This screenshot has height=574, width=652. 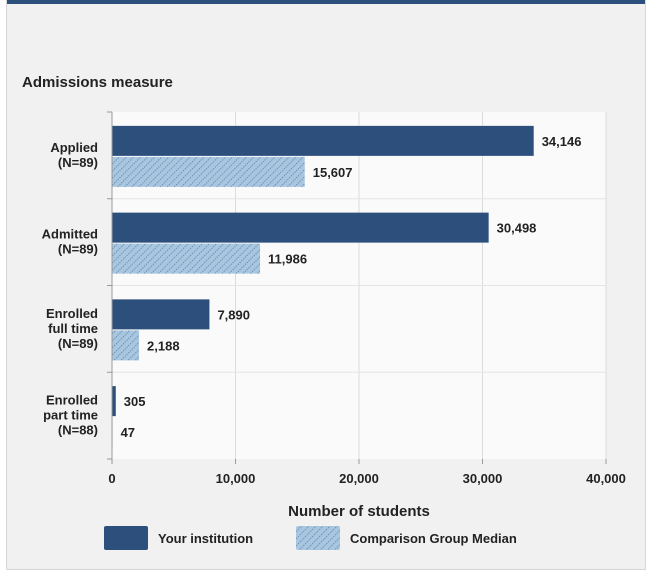 I want to click on x-tick-label: 40,000, so click(x=606, y=478).